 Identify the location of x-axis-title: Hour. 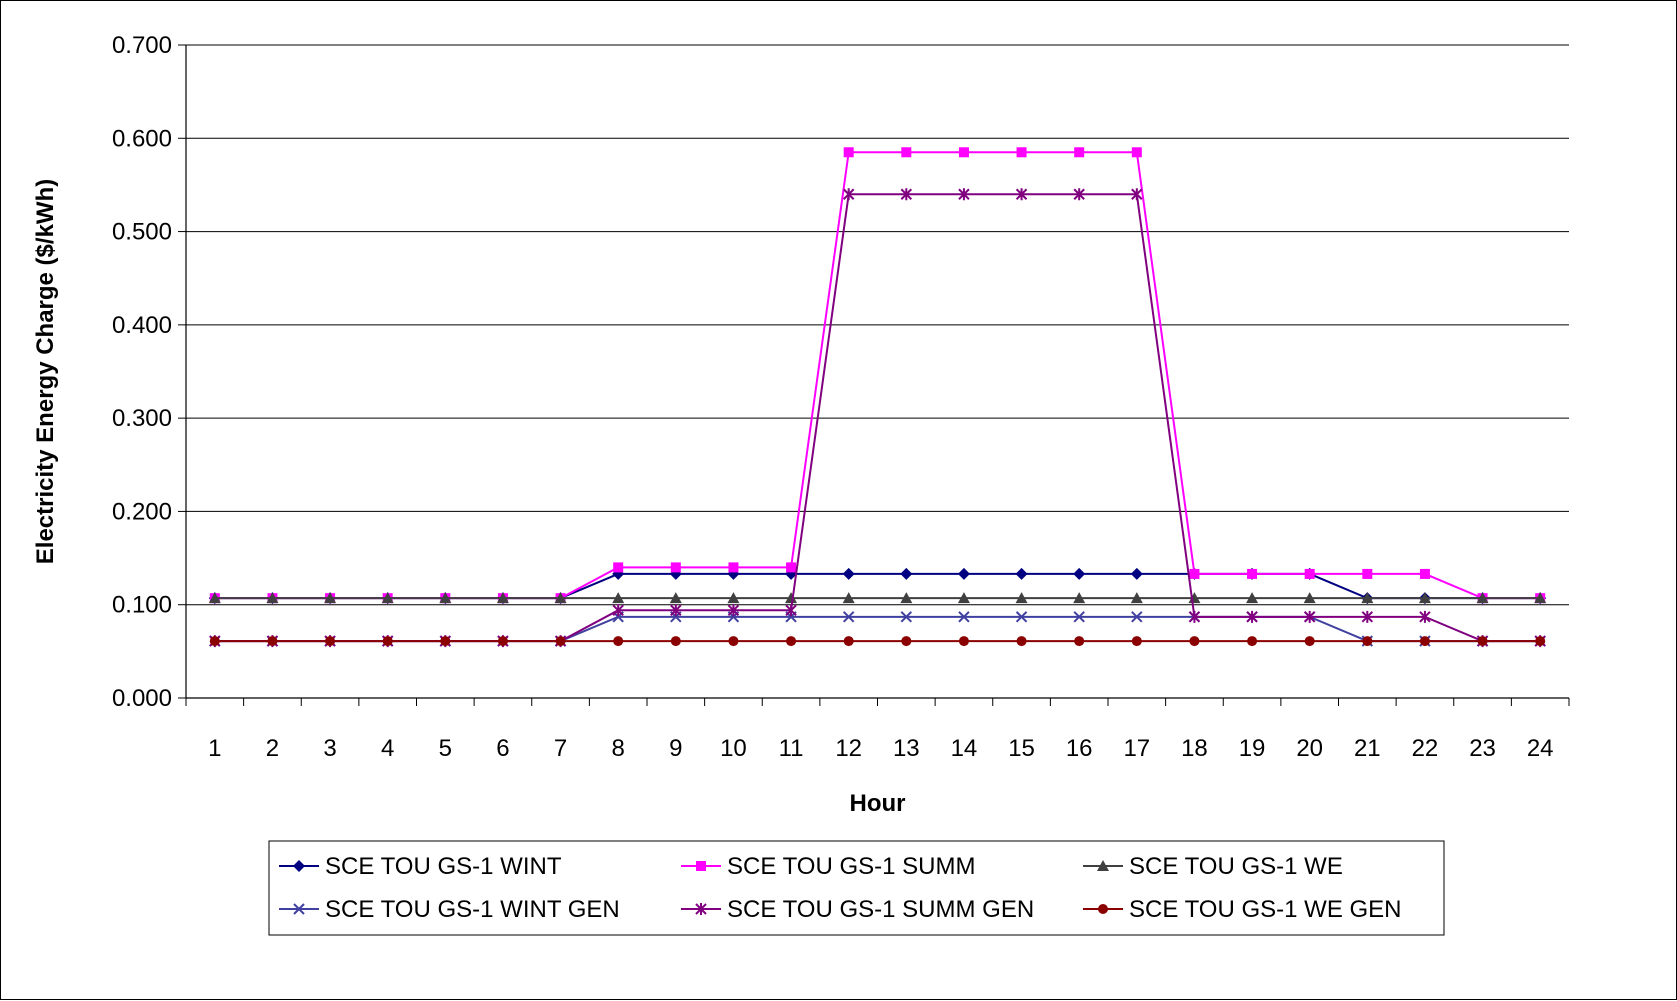
(878, 803).